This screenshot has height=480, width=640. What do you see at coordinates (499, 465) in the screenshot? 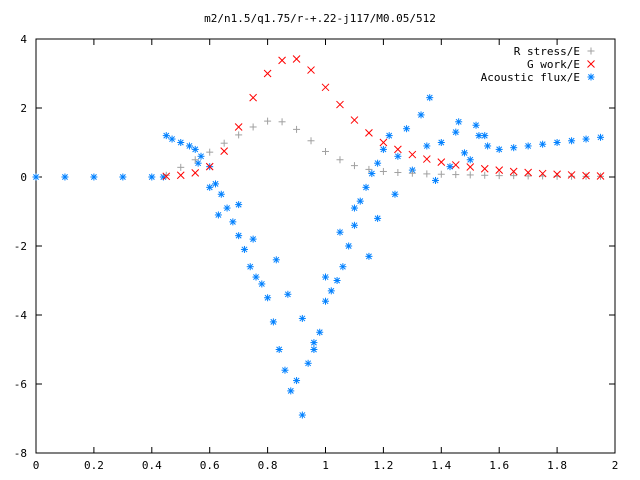
I see `x-tick-label: 1.6` at bounding box center [499, 465].